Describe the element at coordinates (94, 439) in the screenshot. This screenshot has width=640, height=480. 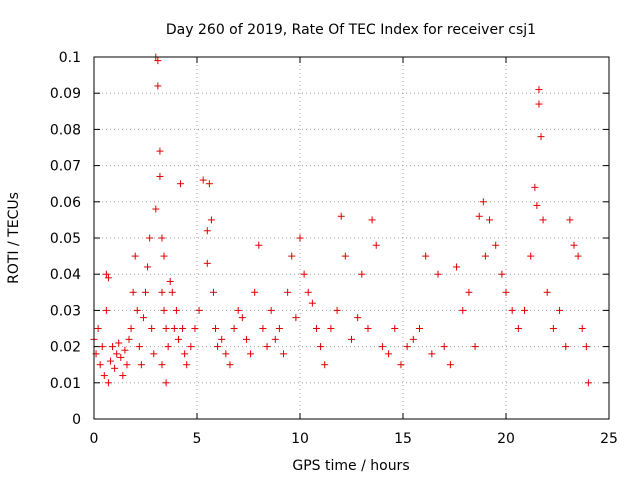
I see `x-tick-label: 0` at that location.